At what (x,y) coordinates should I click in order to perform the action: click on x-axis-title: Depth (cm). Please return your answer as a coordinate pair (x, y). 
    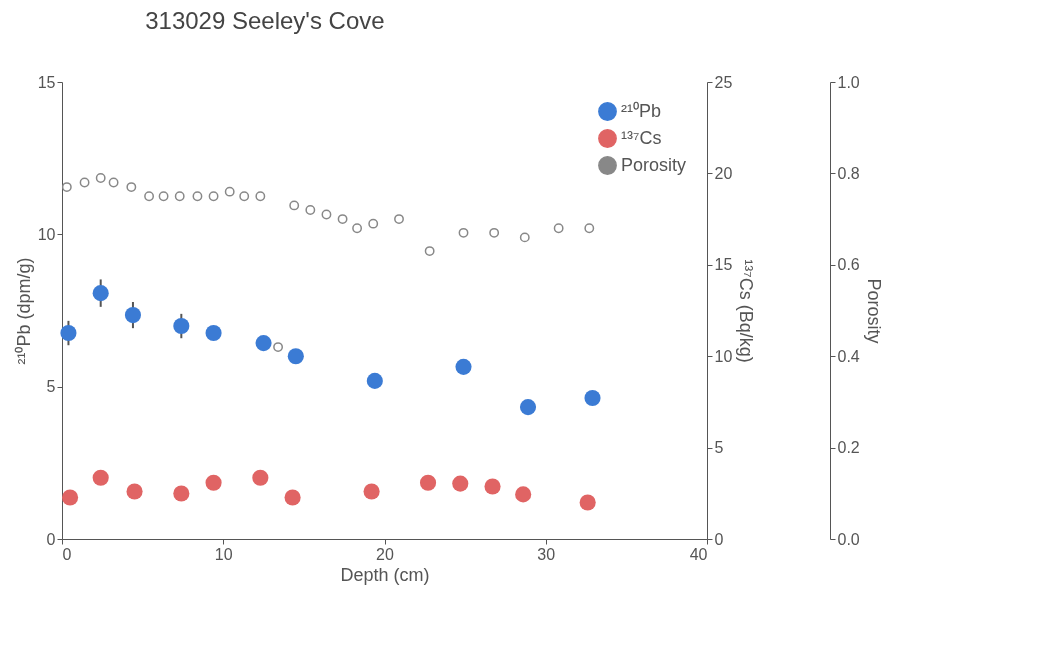
    Looking at the image, I should click on (385, 574).